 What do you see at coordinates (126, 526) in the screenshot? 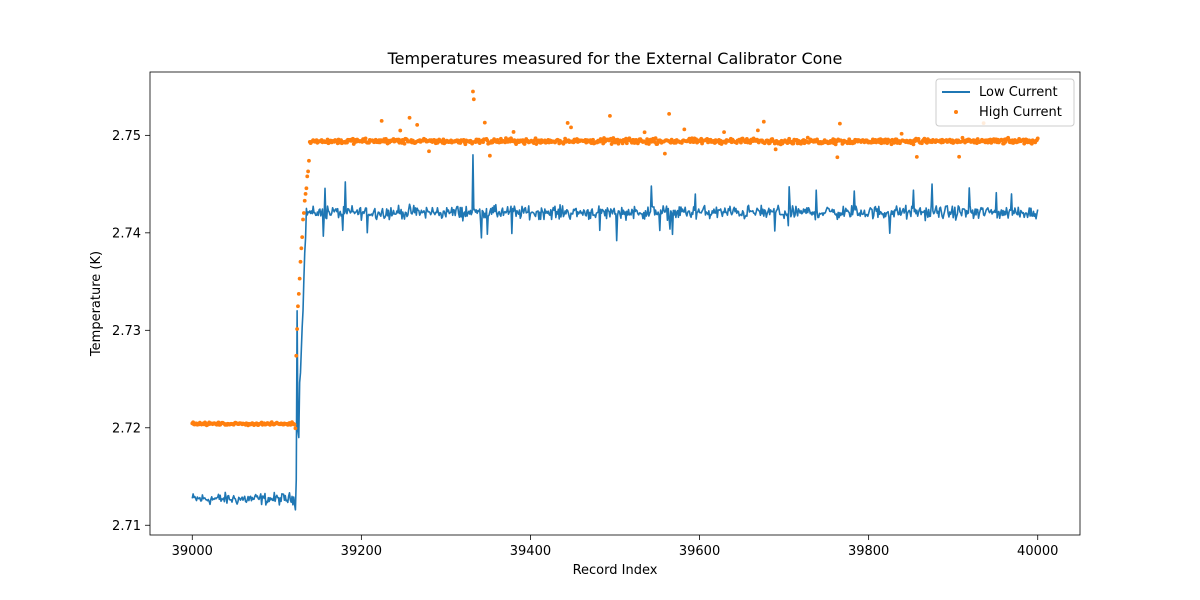
I see `y-tick-label-0: 2.71` at bounding box center [126, 526].